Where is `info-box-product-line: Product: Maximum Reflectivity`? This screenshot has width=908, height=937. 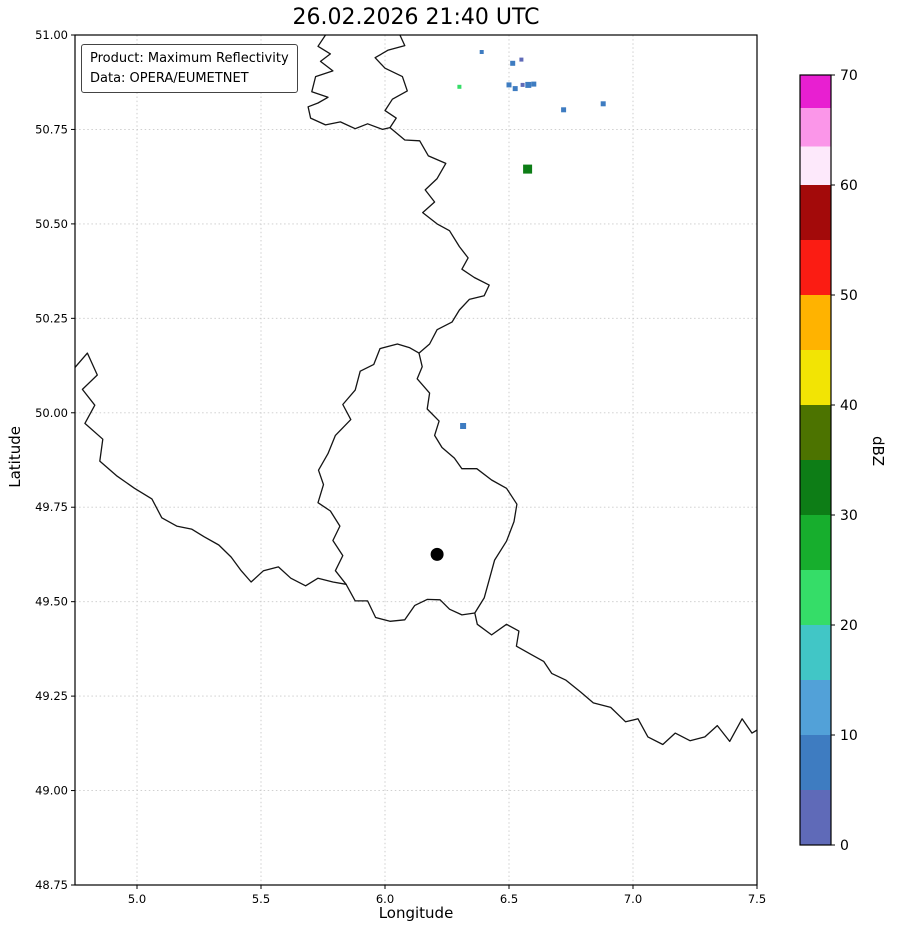
info-box-product-line: Product: Maximum Reflectivity is located at coordinates (189, 58).